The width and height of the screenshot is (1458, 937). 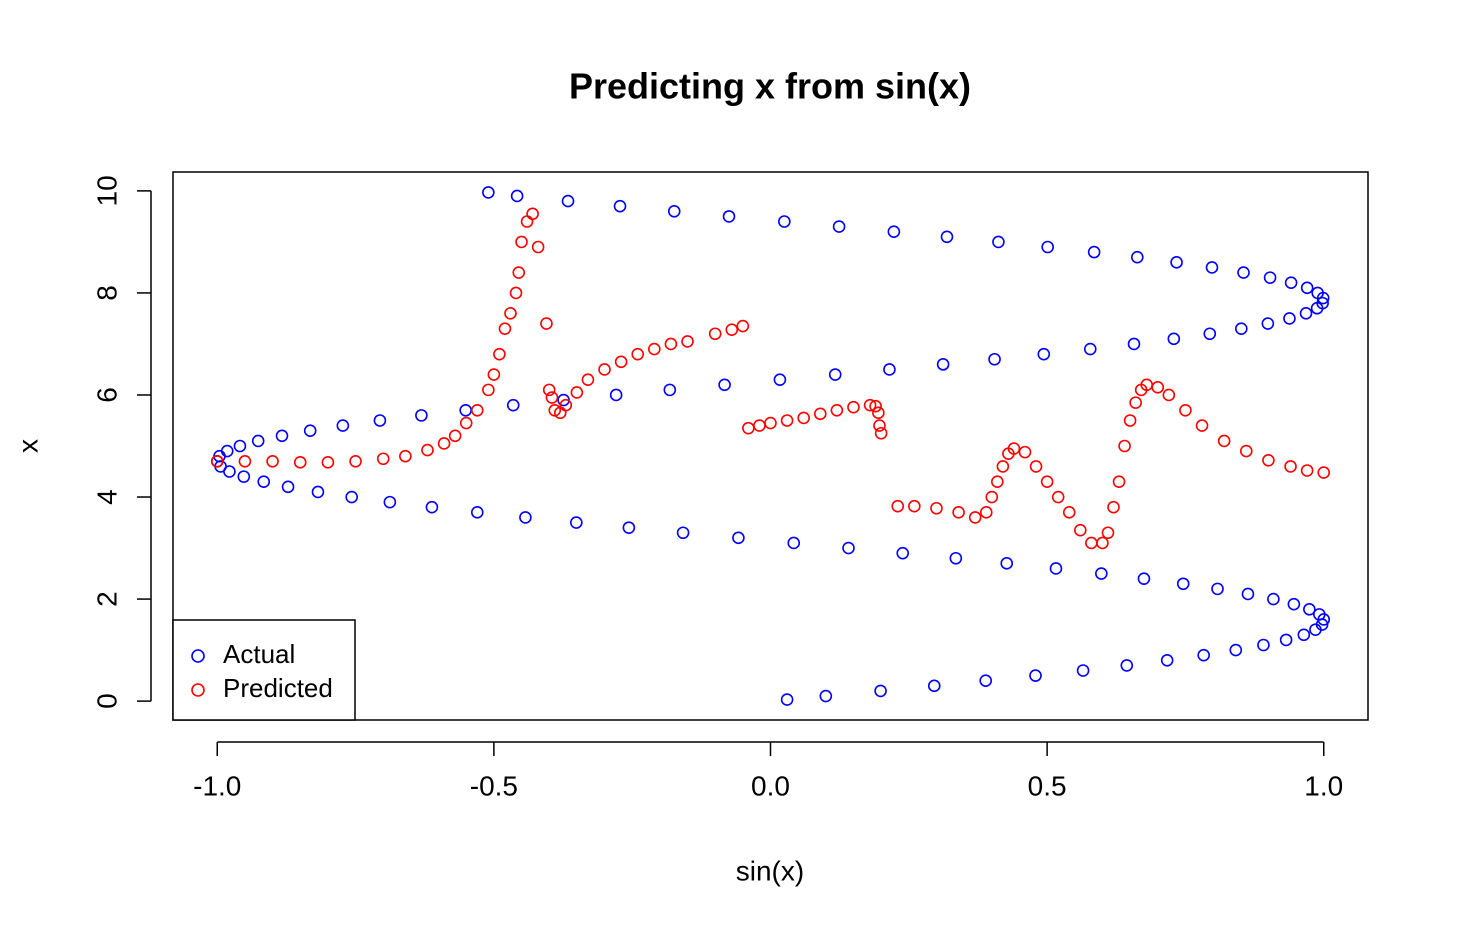 I want to click on x-tick-label: 0.5, so click(x=1047, y=785).